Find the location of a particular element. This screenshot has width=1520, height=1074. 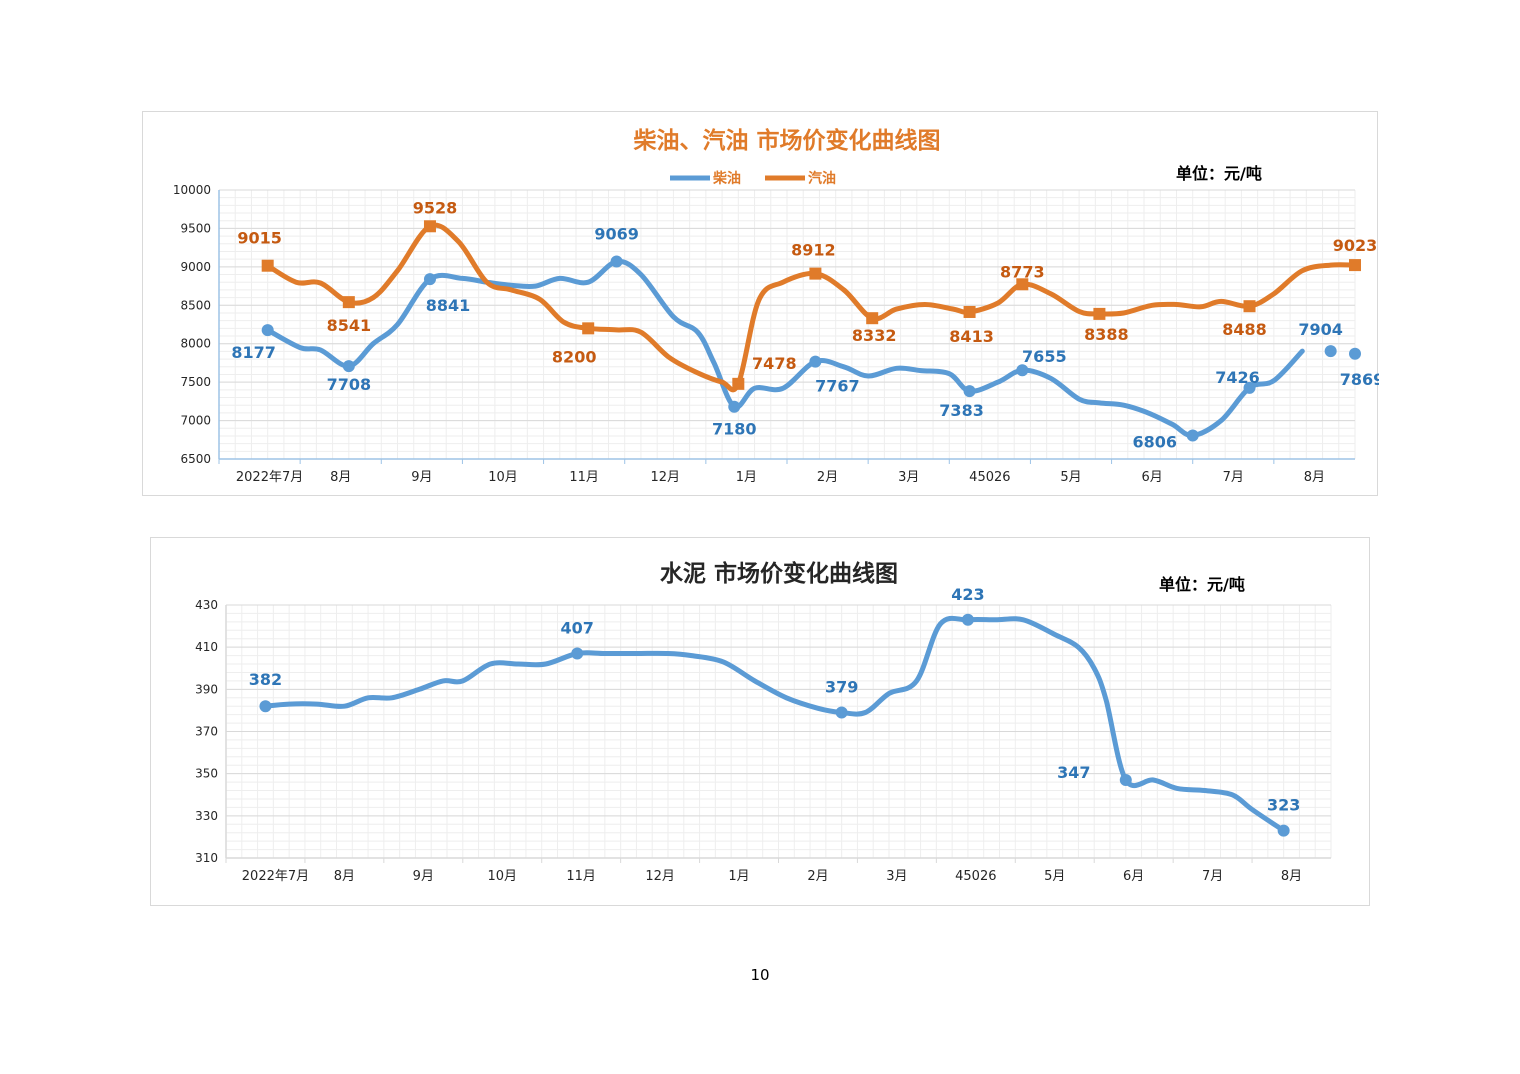

data-label: 7869 is located at coordinates (1359, 379).